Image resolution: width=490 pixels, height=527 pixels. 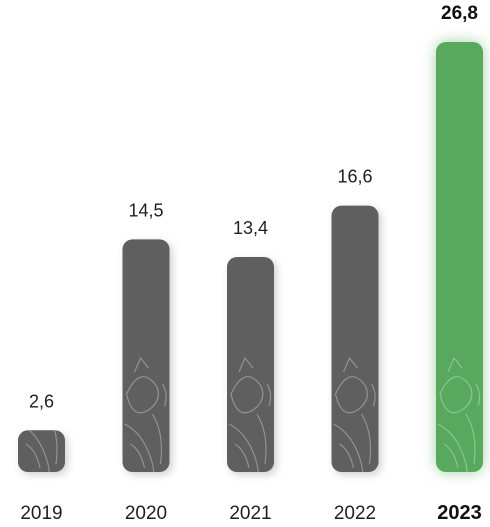 What do you see at coordinates (41, 401) in the screenshot?
I see `value-label-2019: 2,6` at bounding box center [41, 401].